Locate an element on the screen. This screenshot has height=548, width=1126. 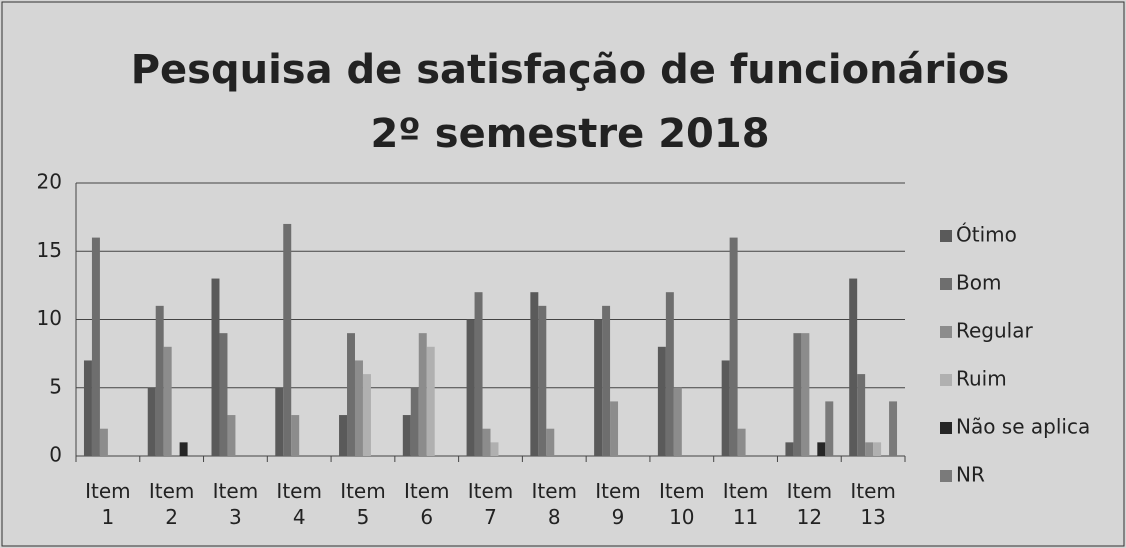
legend-label: Regular is located at coordinates (994, 331).